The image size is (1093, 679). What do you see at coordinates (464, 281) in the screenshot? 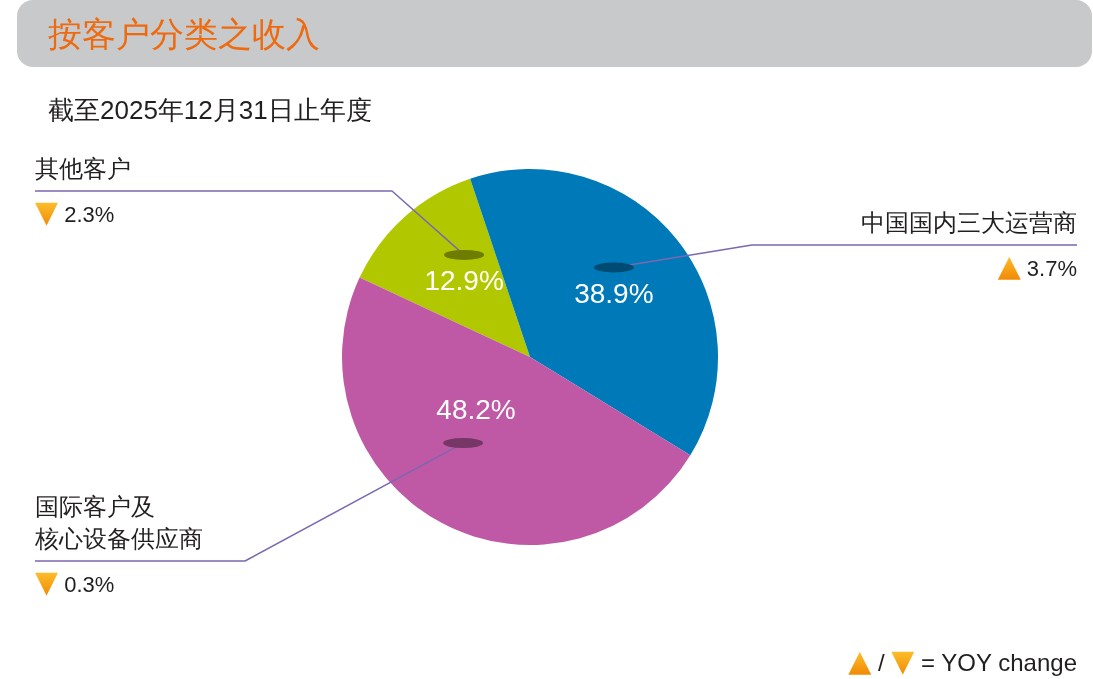
I see `data-label: 12.9%` at bounding box center [464, 281].